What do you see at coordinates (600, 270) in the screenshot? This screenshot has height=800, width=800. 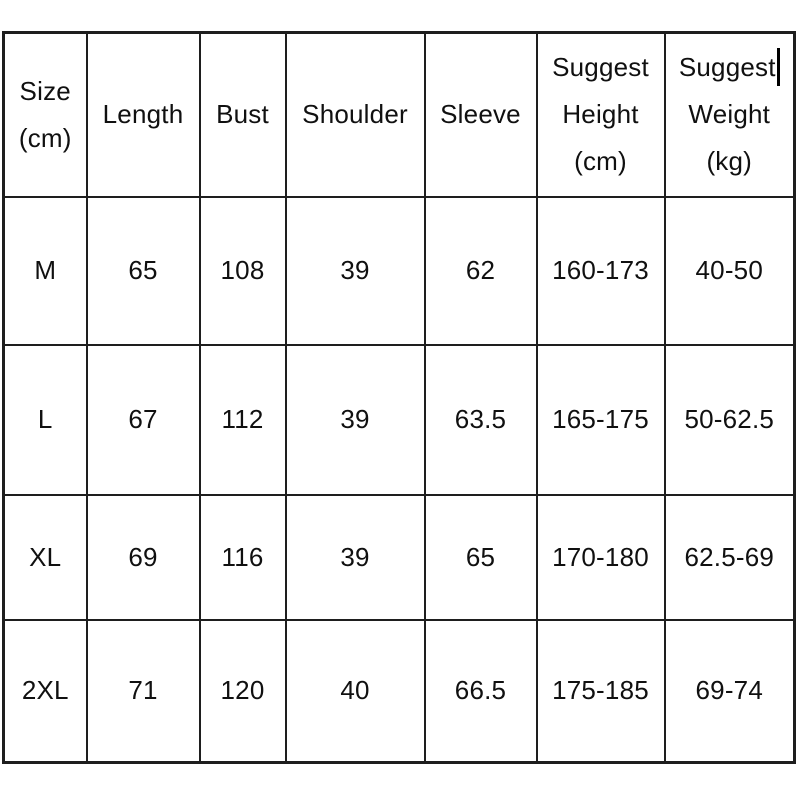 I see `cell-suggest-height: 160-173` at bounding box center [600, 270].